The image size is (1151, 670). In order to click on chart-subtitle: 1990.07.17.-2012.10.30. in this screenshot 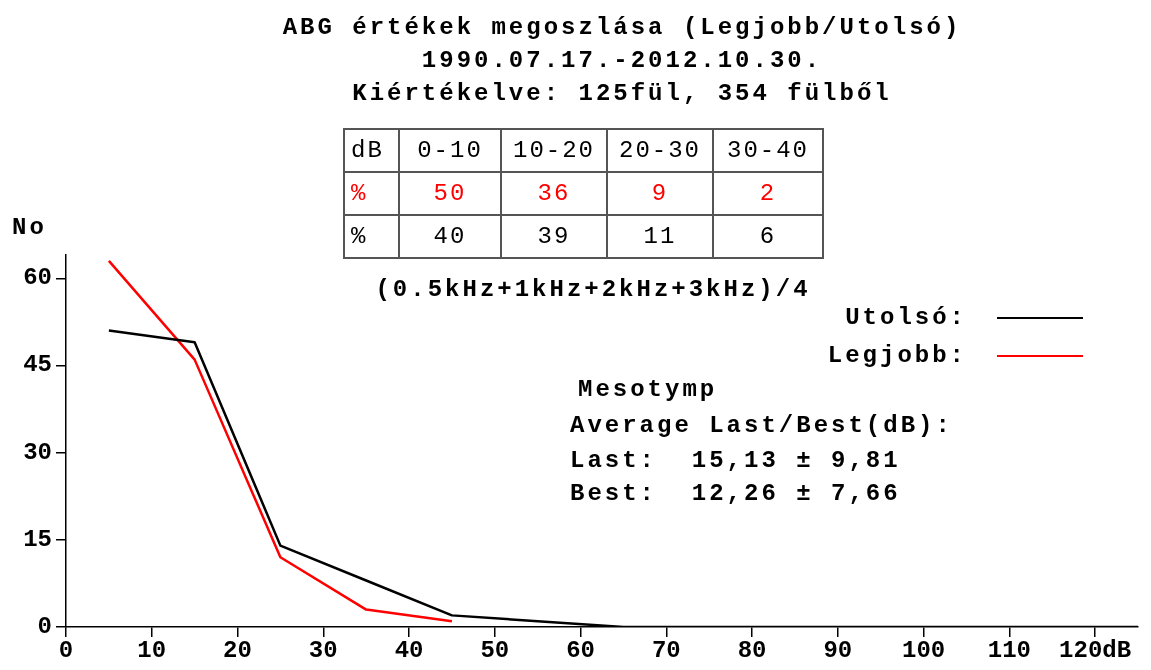, I will do `click(622, 61)`.